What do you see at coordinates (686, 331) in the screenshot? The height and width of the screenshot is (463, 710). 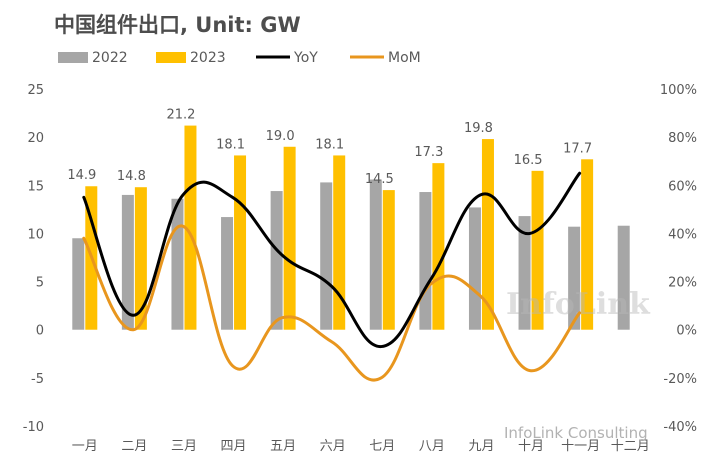 I see `right-tick-label: 0%` at bounding box center [686, 331].